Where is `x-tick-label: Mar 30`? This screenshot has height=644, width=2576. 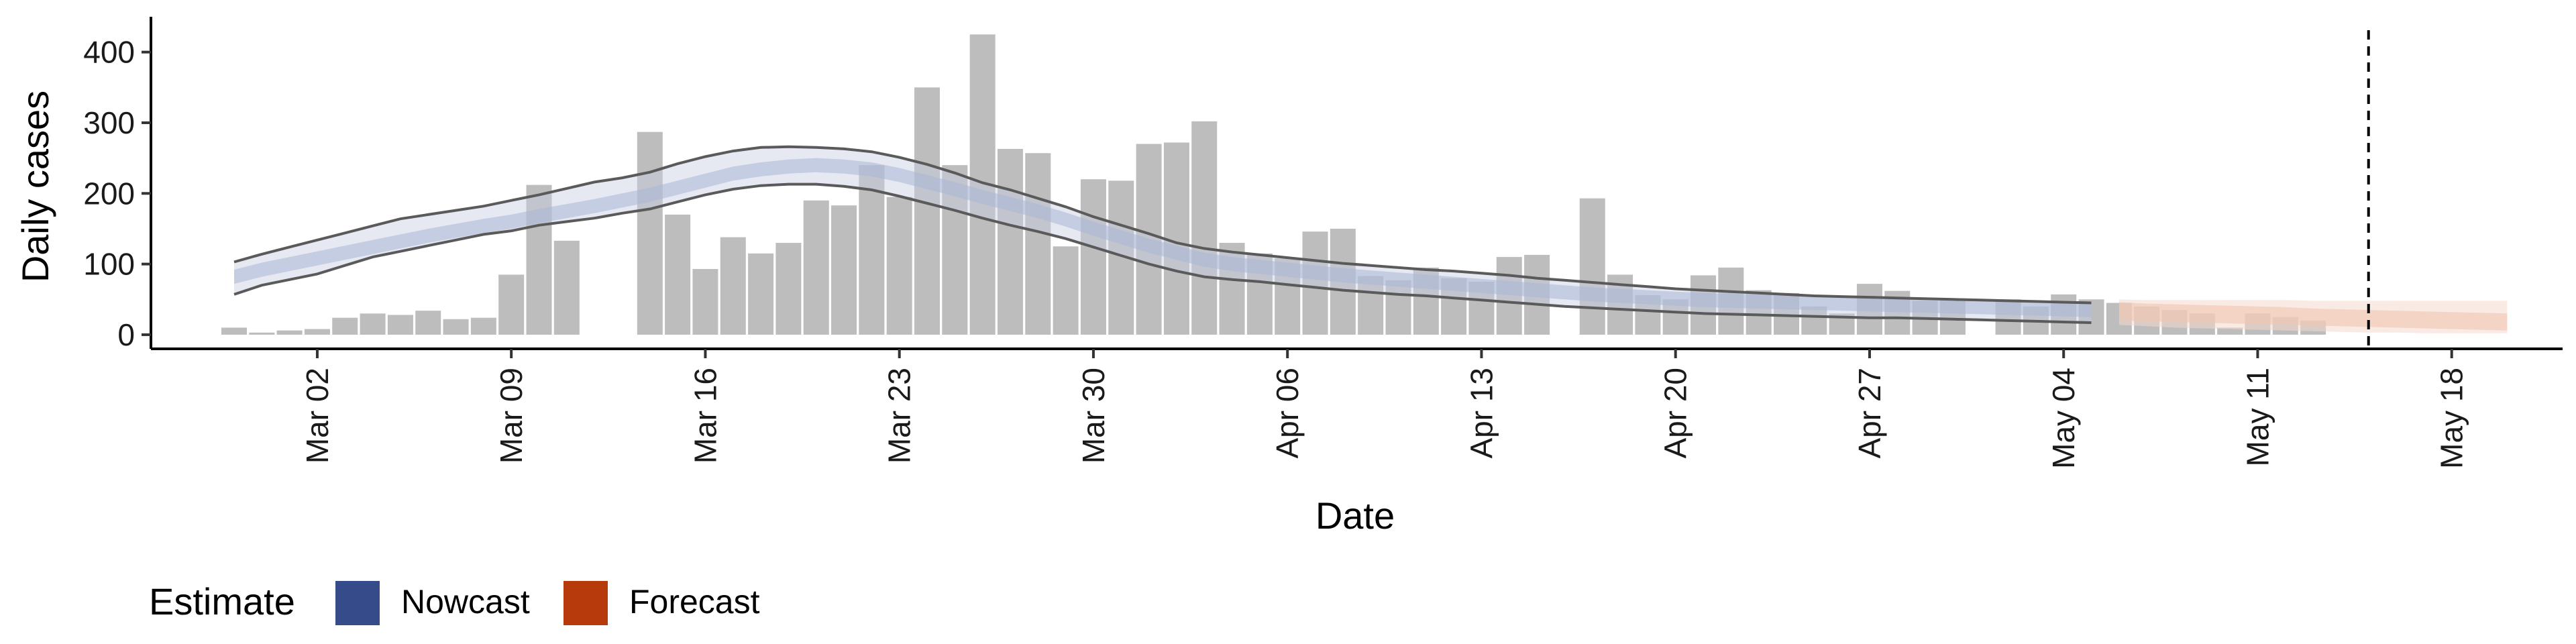 x-tick-label: Mar 30 is located at coordinates (1093, 416).